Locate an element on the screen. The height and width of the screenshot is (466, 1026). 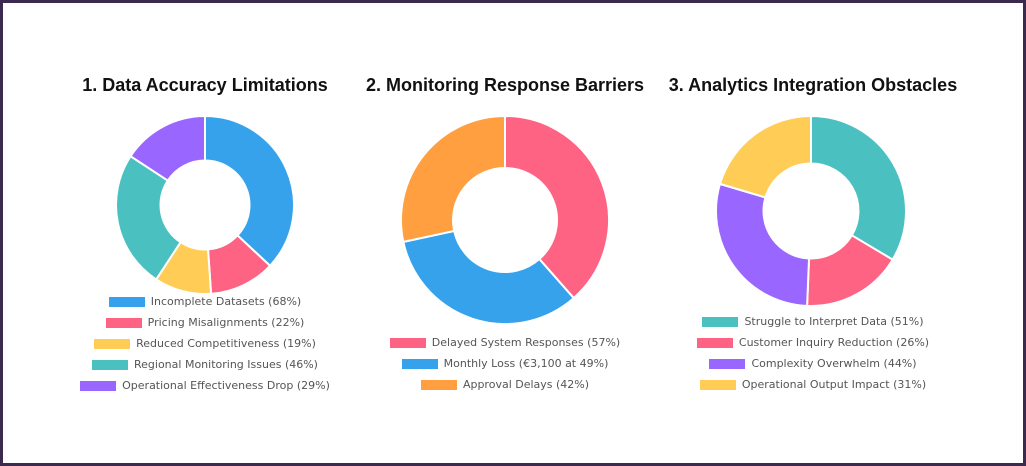
legend-item: Struggle to Interpret Data (51%) is located at coordinates (813, 321).